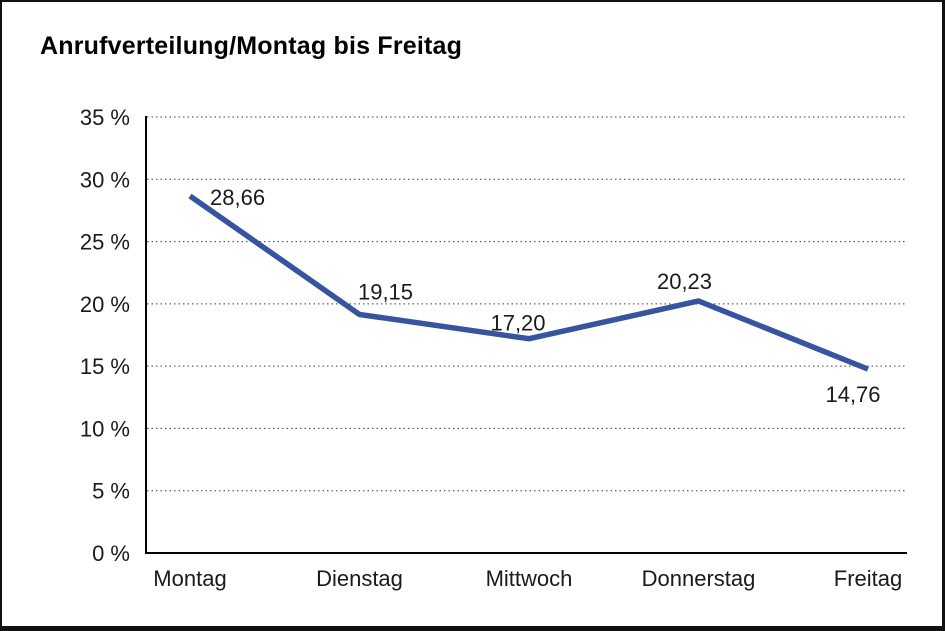 The height and width of the screenshot is (631, 945). Describe the element at coordinates (105, 179) in the screenshot. I see `y-tick-label: 30 %` at that location.